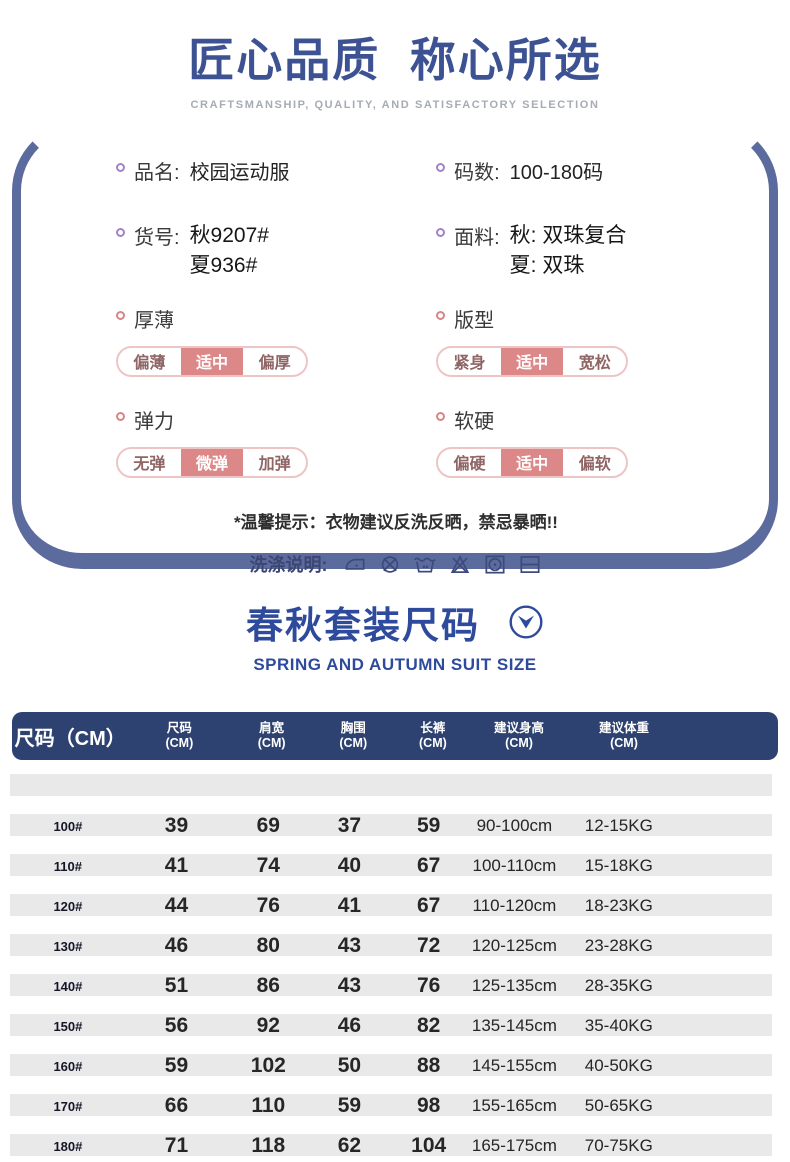 The width and height of the screenshot is (790, 1162). I want to click on attribute-thickness: 厚薄 偏薄 适中 偏厚, so click(276, 340).